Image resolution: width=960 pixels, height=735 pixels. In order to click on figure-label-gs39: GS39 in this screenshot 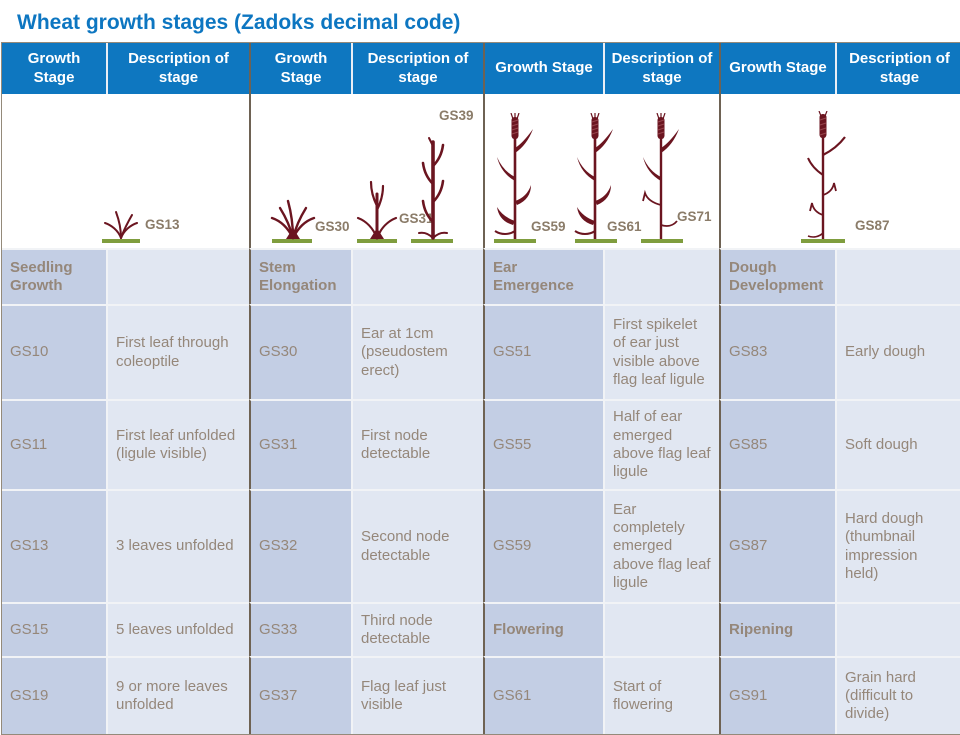, I will do `click(456, 115)`.